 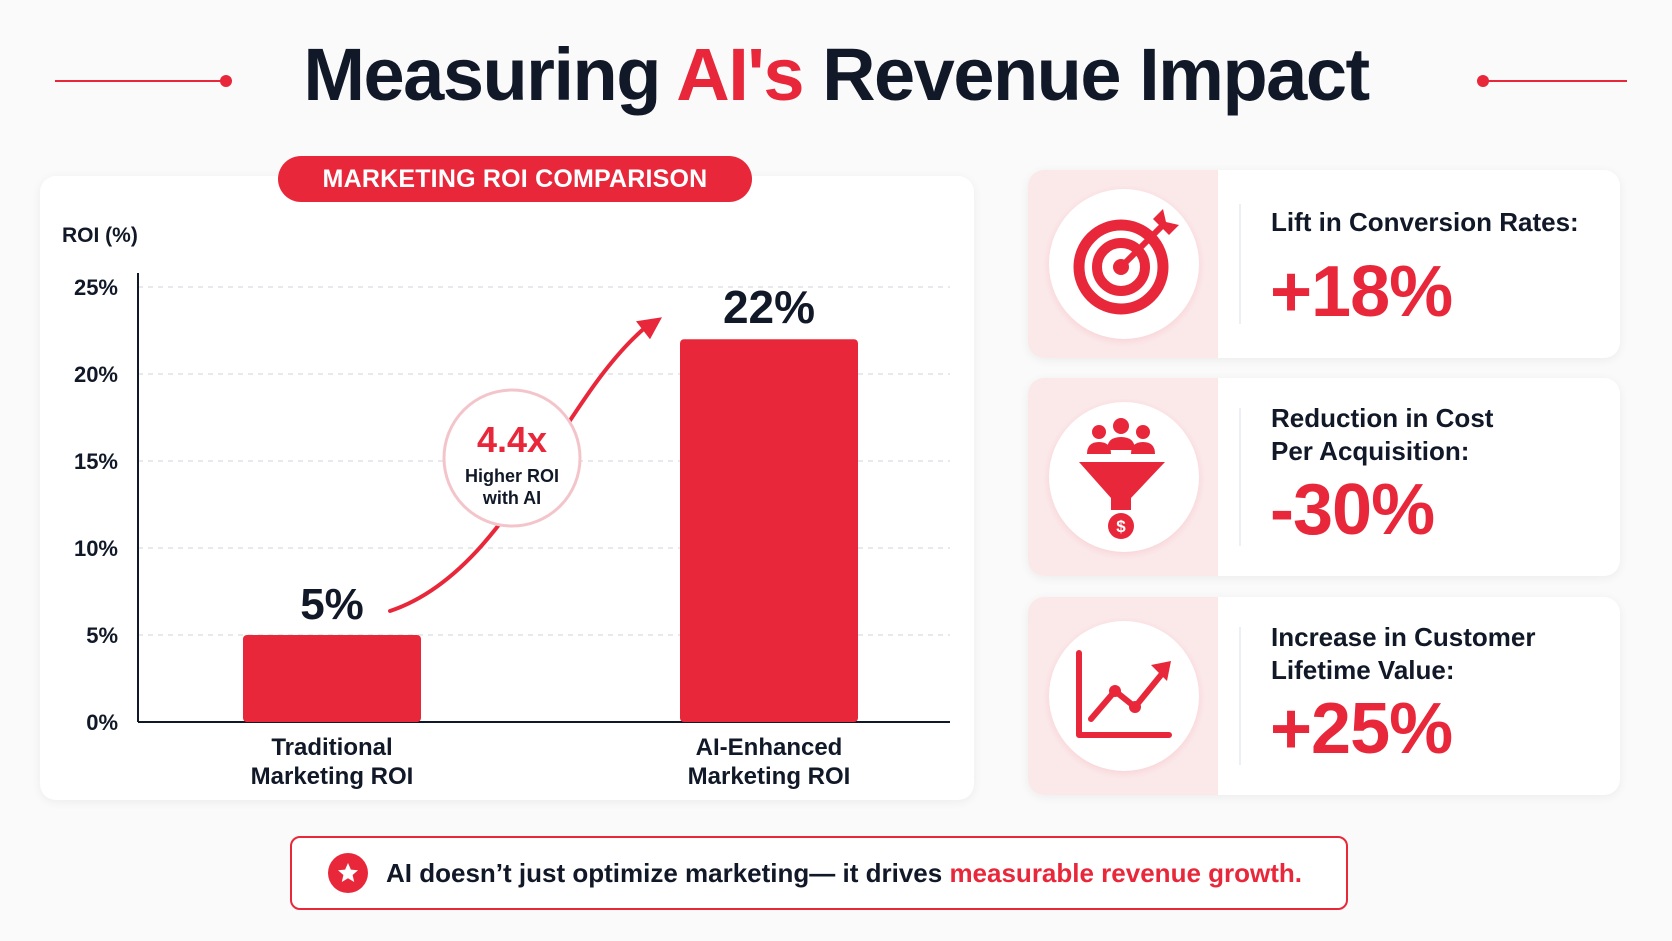 I want to click on page-title: Measuring AI's Revenue Impact, so click(x=836, y=74).